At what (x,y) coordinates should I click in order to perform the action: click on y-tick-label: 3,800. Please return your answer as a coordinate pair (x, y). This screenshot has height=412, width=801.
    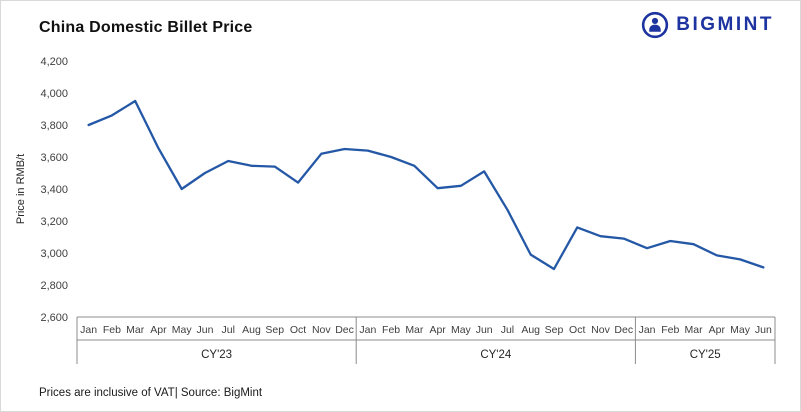
    Looking at the image, I should click on (54, 126).